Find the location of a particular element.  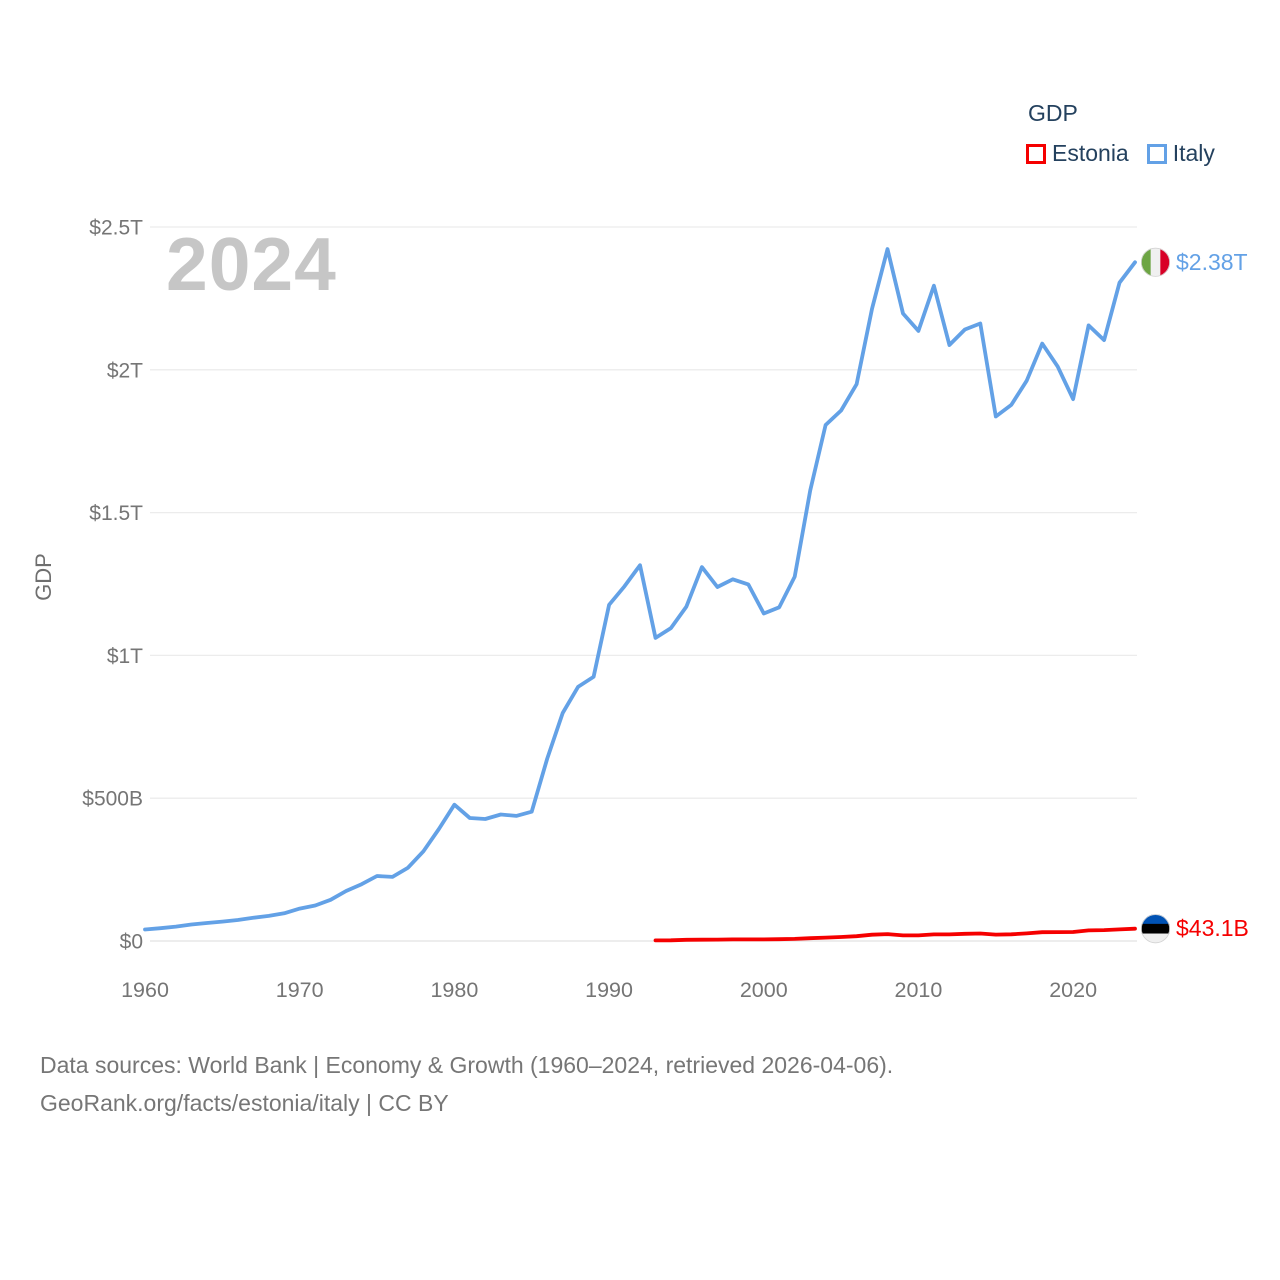

legend-items: Estonia Italy is located at coordinates (1120, 153).